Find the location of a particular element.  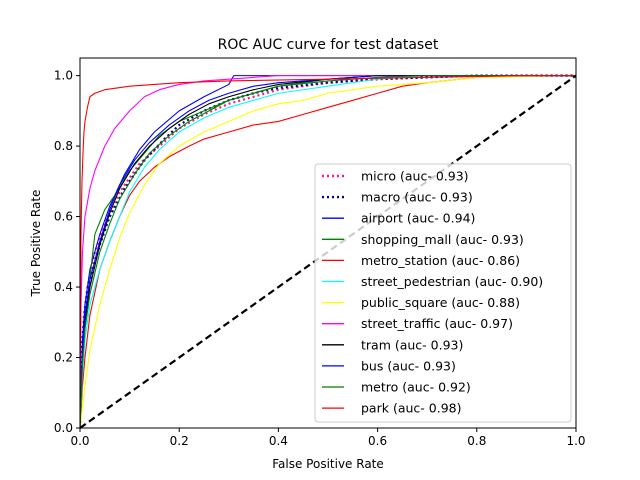

legend-label-10: metro (auc- 0.92) is located at coordinates (416, 387).